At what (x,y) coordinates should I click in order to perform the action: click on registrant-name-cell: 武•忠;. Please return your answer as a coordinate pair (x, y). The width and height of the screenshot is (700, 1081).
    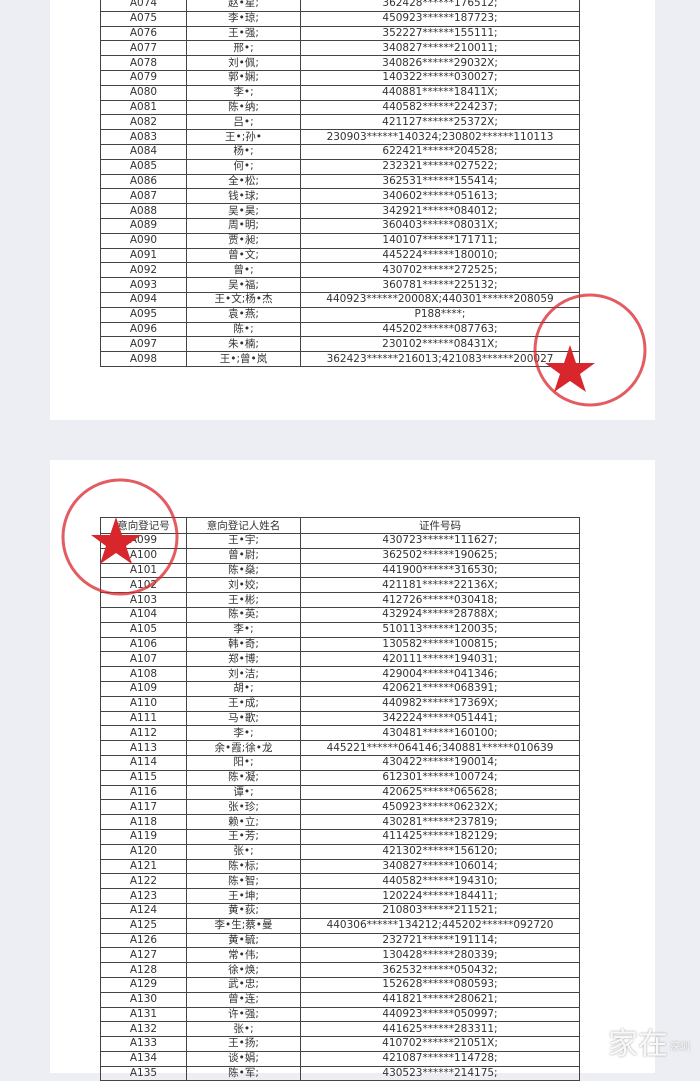
    Looking at the image, I should click on (243, 984).